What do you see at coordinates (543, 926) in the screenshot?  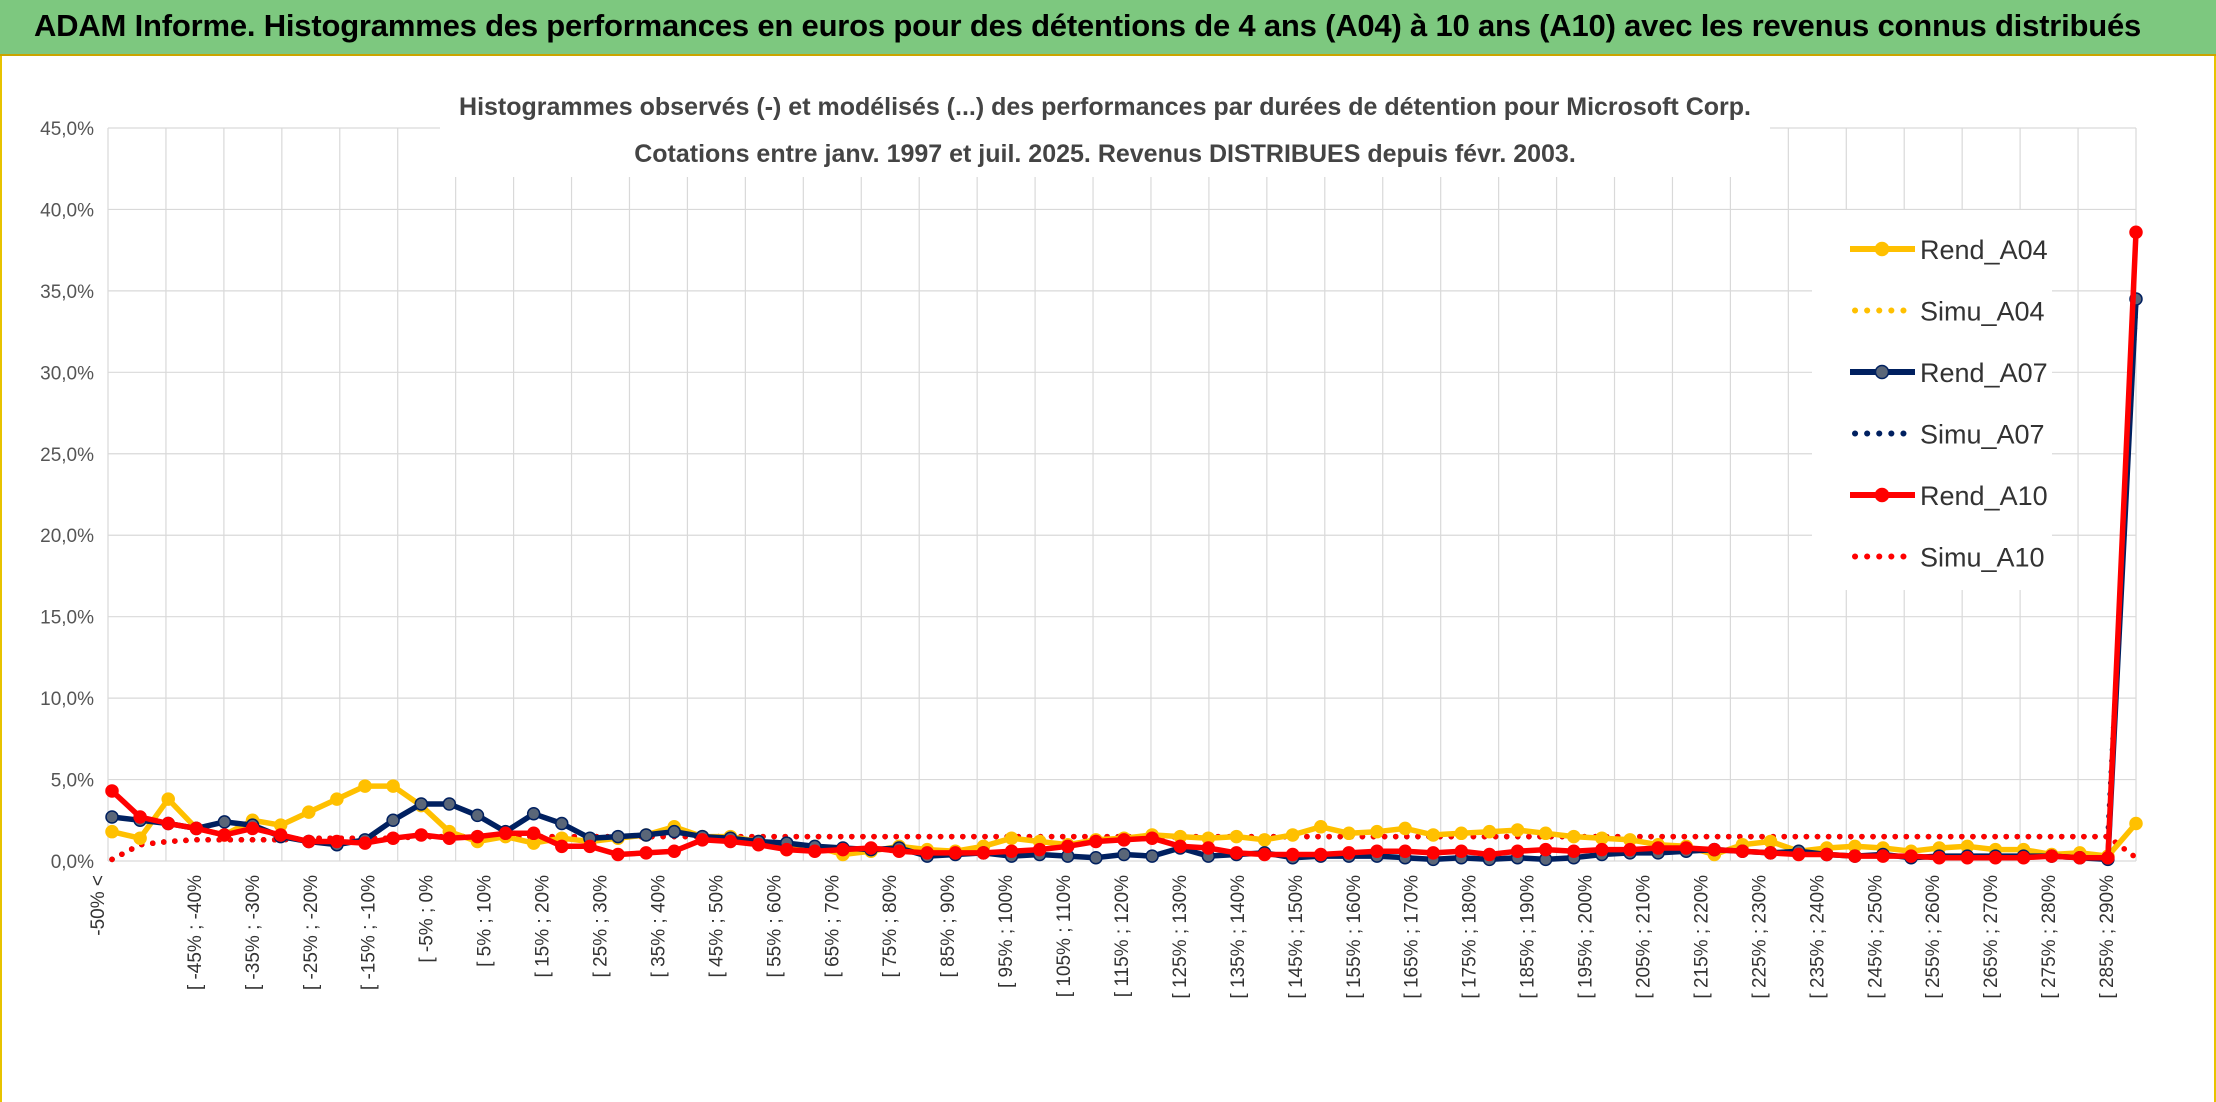 I see `x-category-label: [ 15% ; 20%` at bounding box center [543, 926].